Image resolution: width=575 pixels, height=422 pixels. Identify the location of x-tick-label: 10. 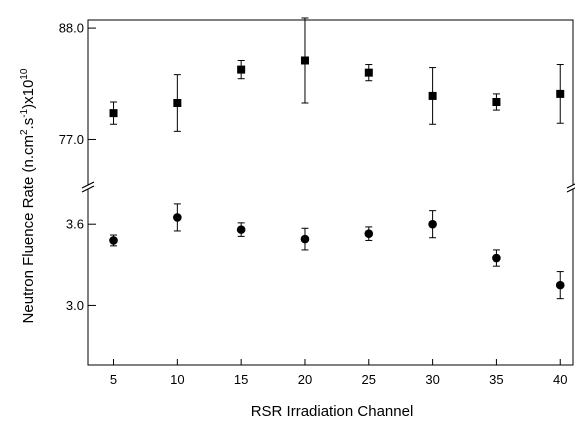
(177, 379).